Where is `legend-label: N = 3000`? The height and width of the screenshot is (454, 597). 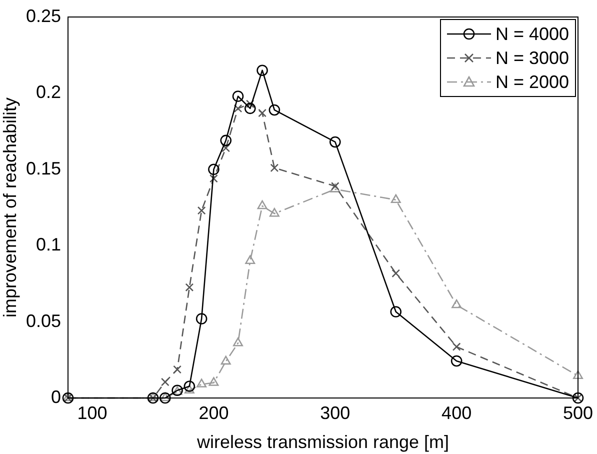 legend-label: N = 3000 is located at coordinates (532, 58).